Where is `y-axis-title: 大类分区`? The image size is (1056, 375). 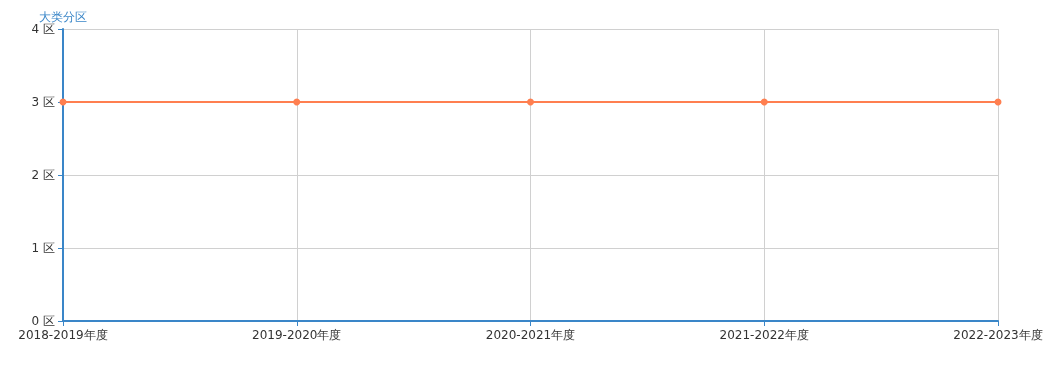
y-axis-title: 大类分区 is located at coordinates (63, 17).